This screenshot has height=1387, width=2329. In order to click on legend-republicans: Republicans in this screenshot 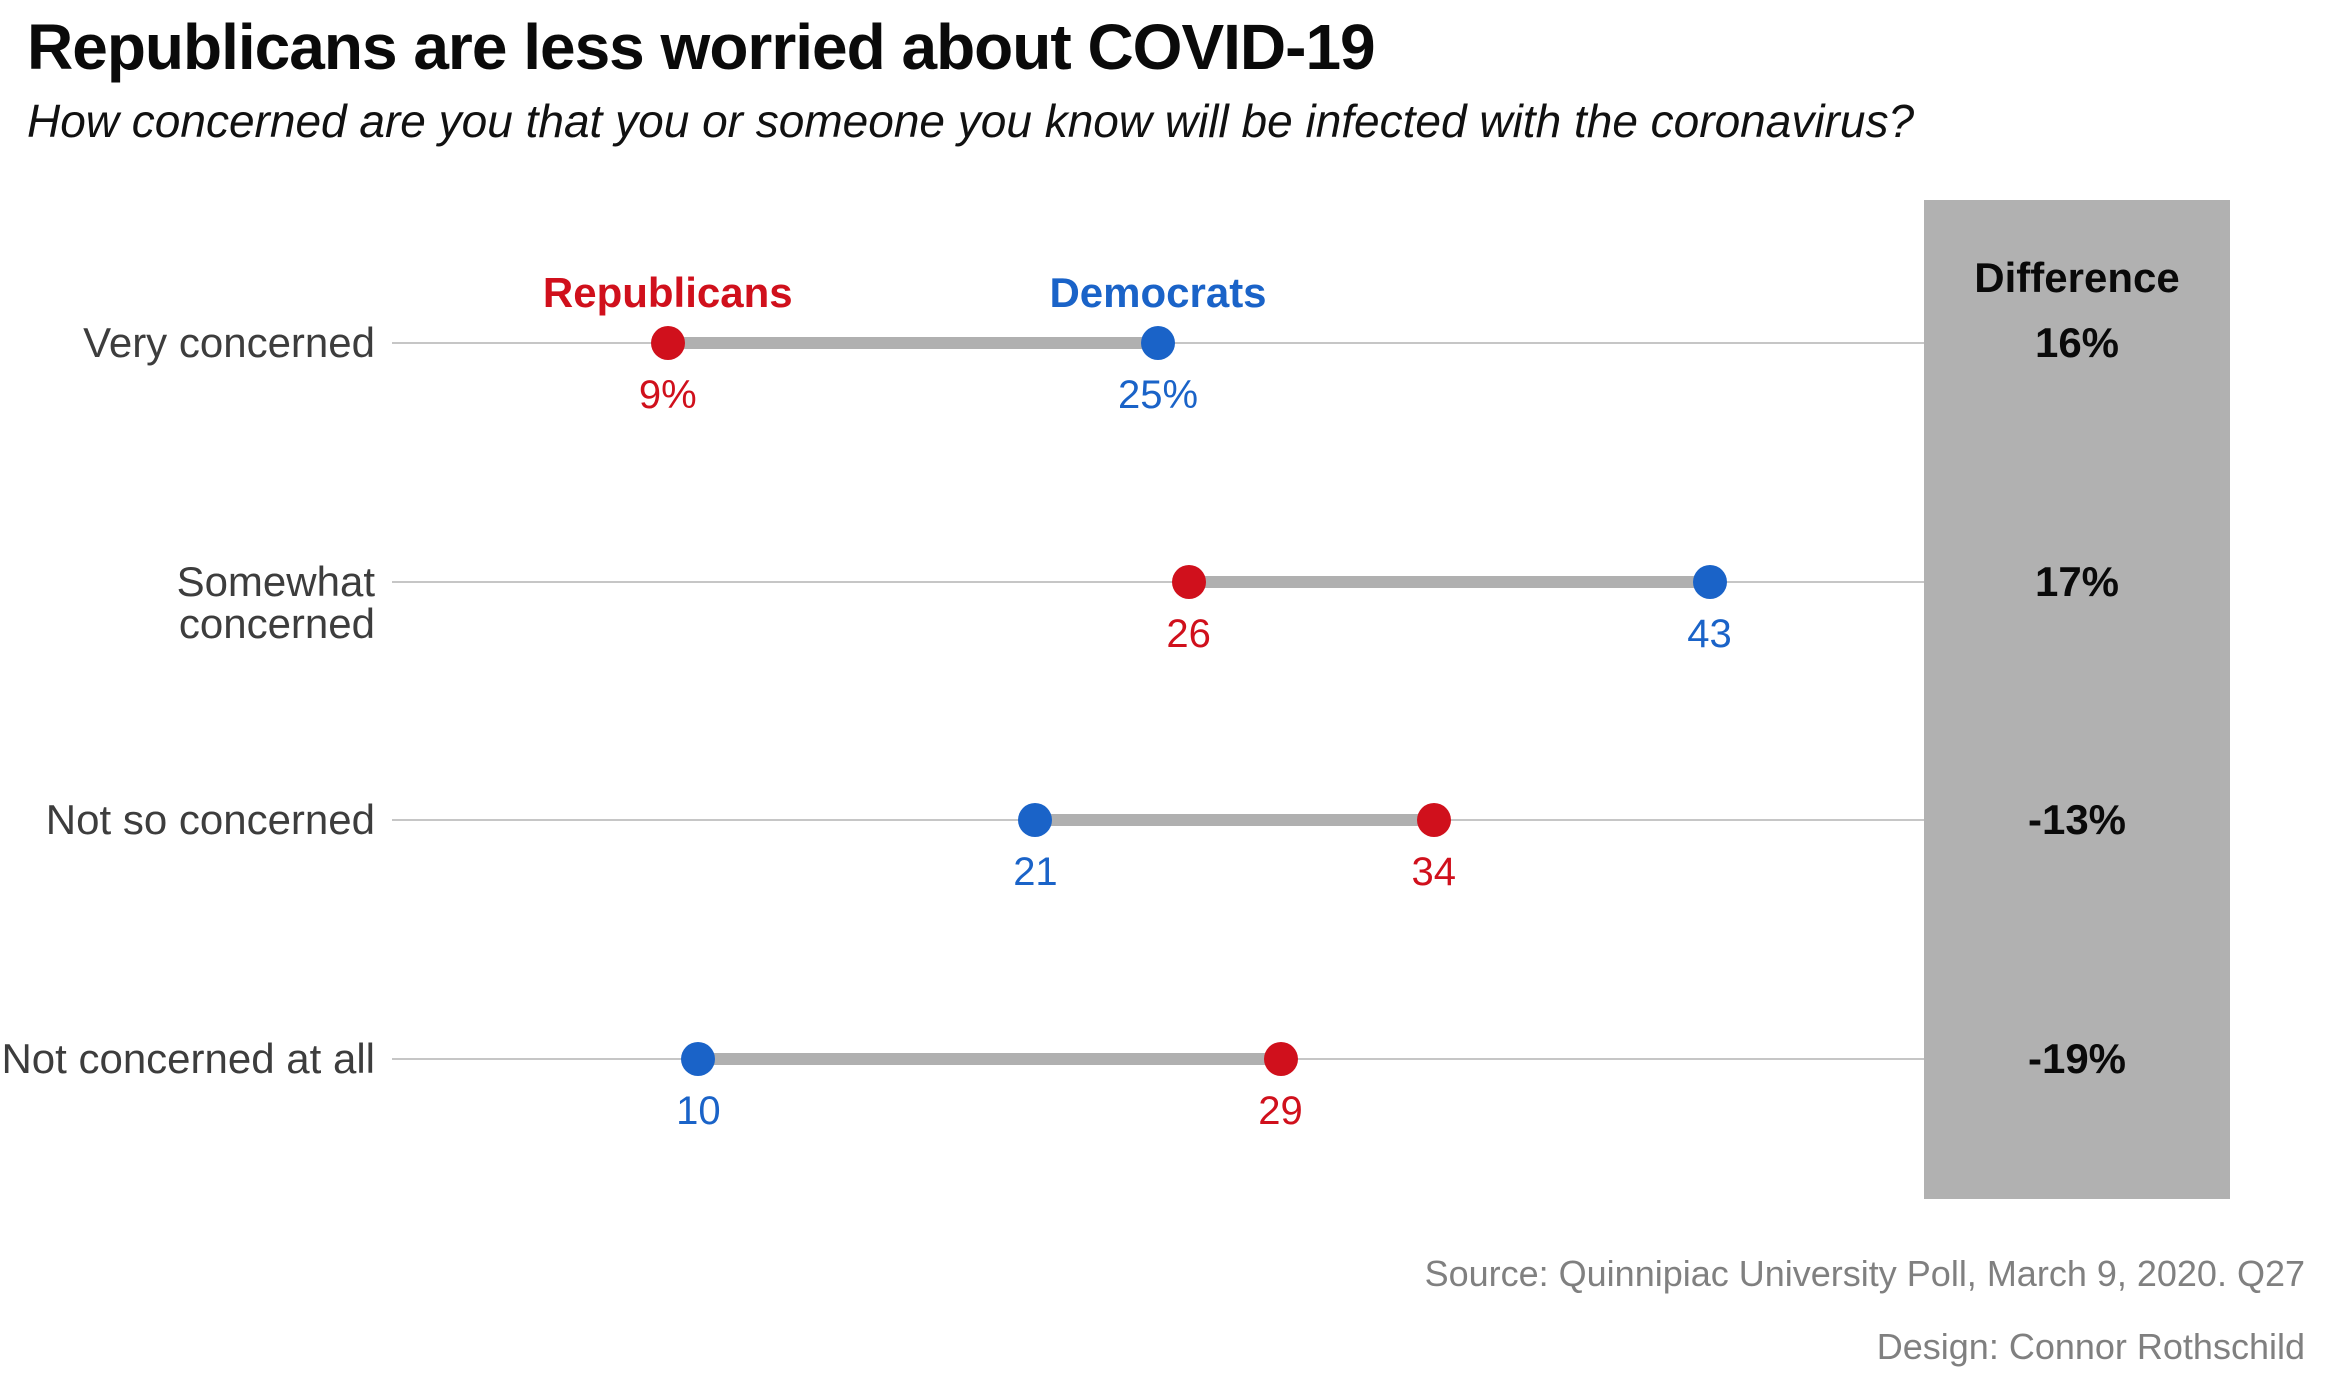, I will do `click(667, 292)`.